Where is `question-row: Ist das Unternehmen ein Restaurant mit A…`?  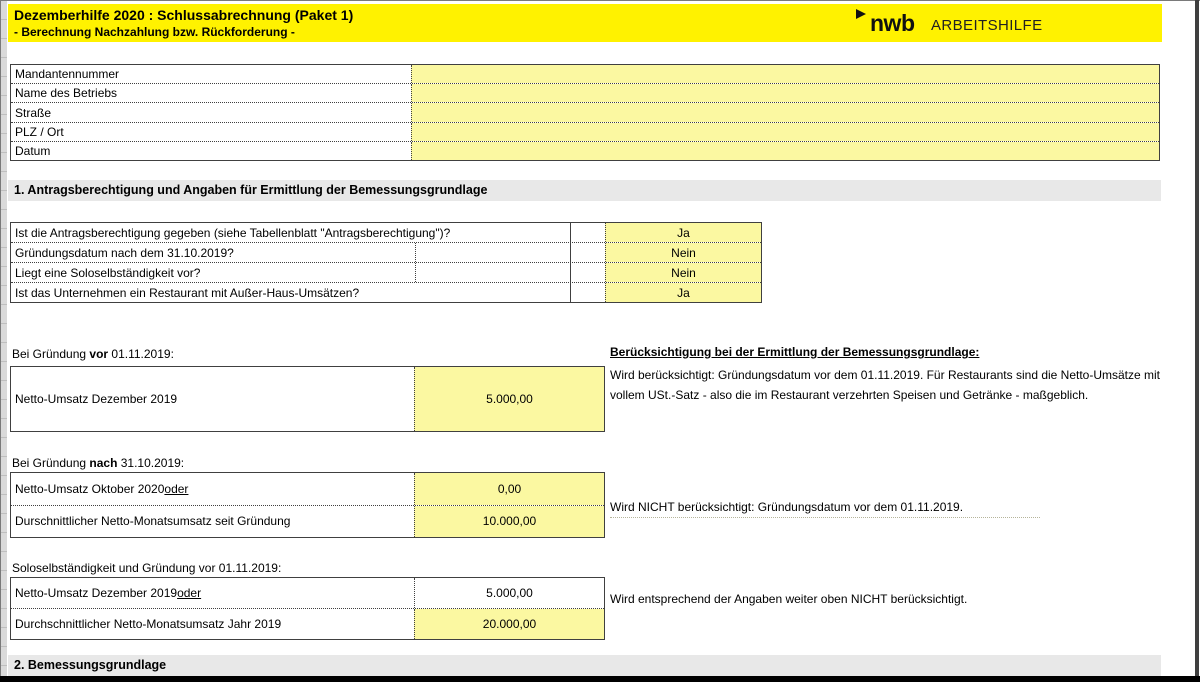
question-row: Ist das Unternehmen ein Restaurant mit A… is located at coordinates (386, 292).